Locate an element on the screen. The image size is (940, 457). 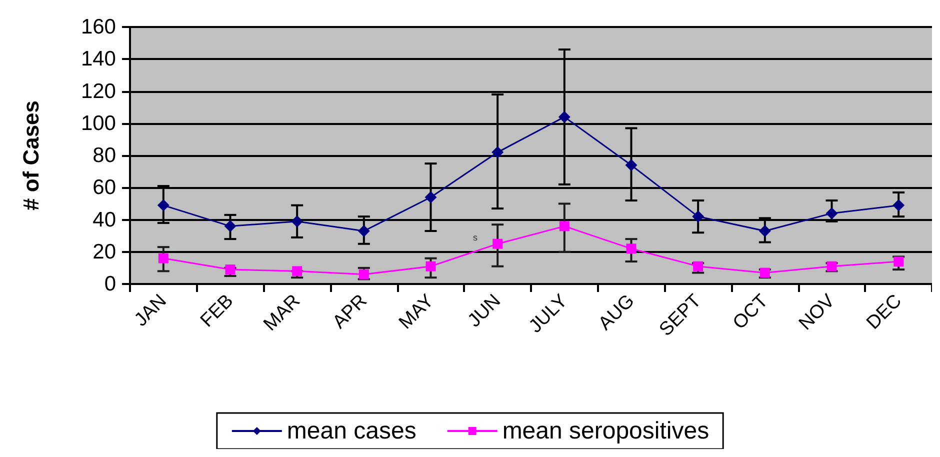
legend-label: mean cases is located at coordinates (351, 431).